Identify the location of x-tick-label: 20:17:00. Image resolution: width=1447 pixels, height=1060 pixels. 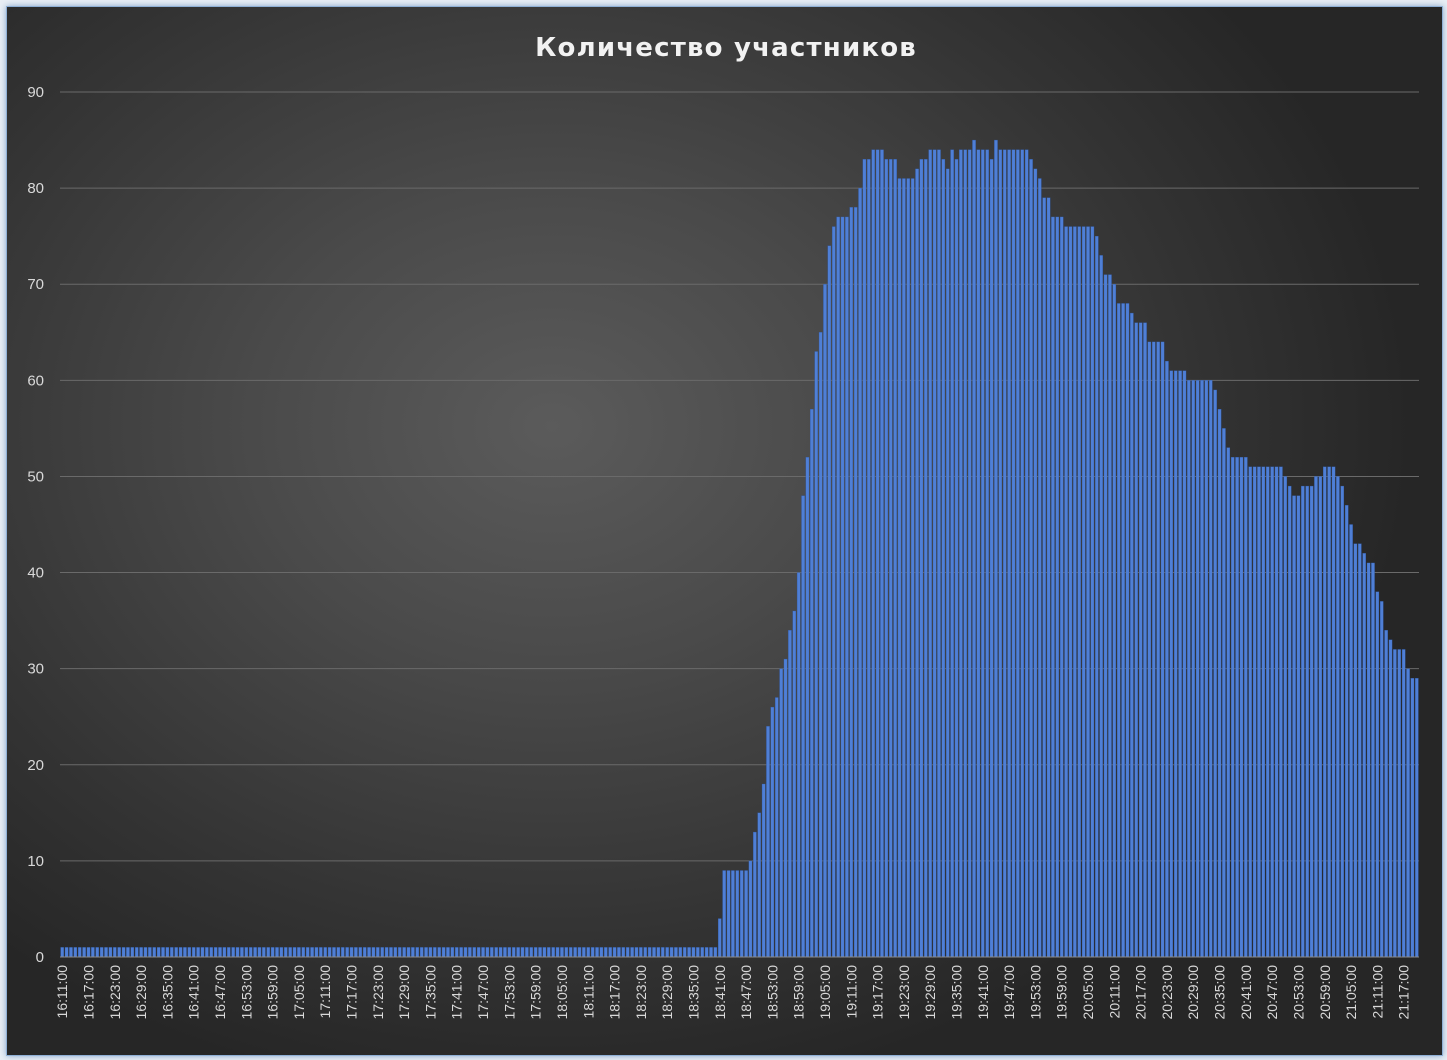
(1141, 992).